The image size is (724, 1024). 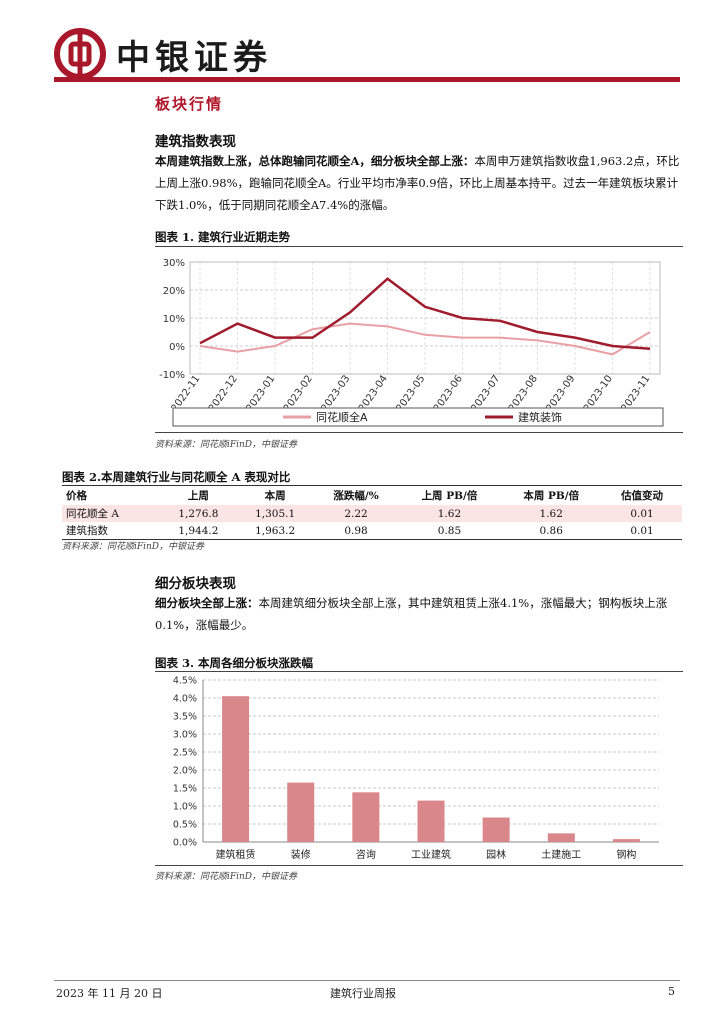 I want to click on table-cell: 0.86, so click(x=551, y=530).